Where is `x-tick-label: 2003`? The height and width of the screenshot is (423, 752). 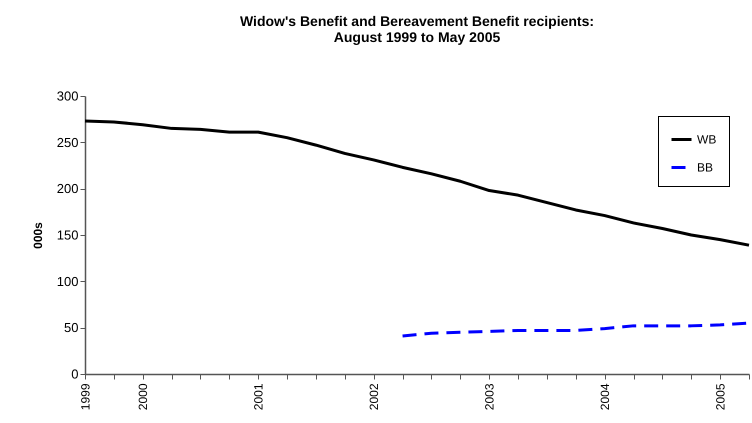 x-tick-label: 2003 is located at coordinates (489, 396).